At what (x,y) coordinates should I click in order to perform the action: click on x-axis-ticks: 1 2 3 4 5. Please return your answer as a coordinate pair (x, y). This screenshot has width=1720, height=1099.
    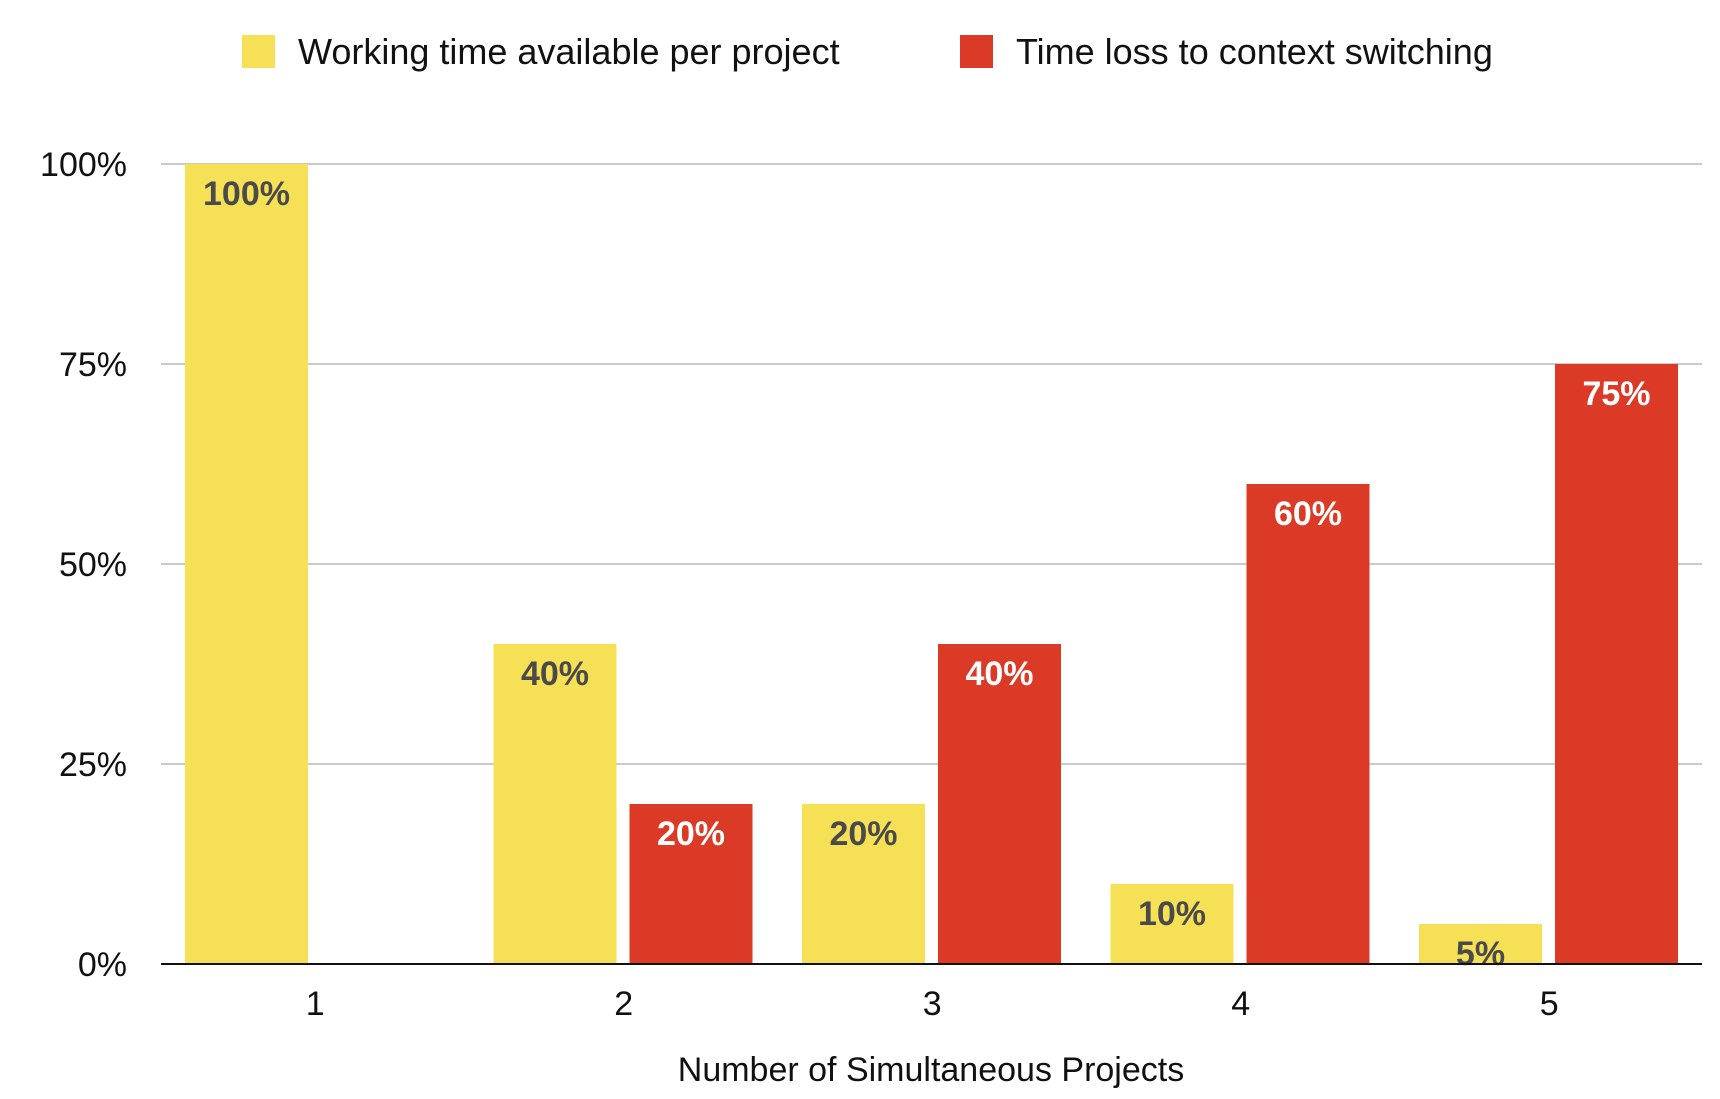
    Looking at the image, I should click on (932, 1004).